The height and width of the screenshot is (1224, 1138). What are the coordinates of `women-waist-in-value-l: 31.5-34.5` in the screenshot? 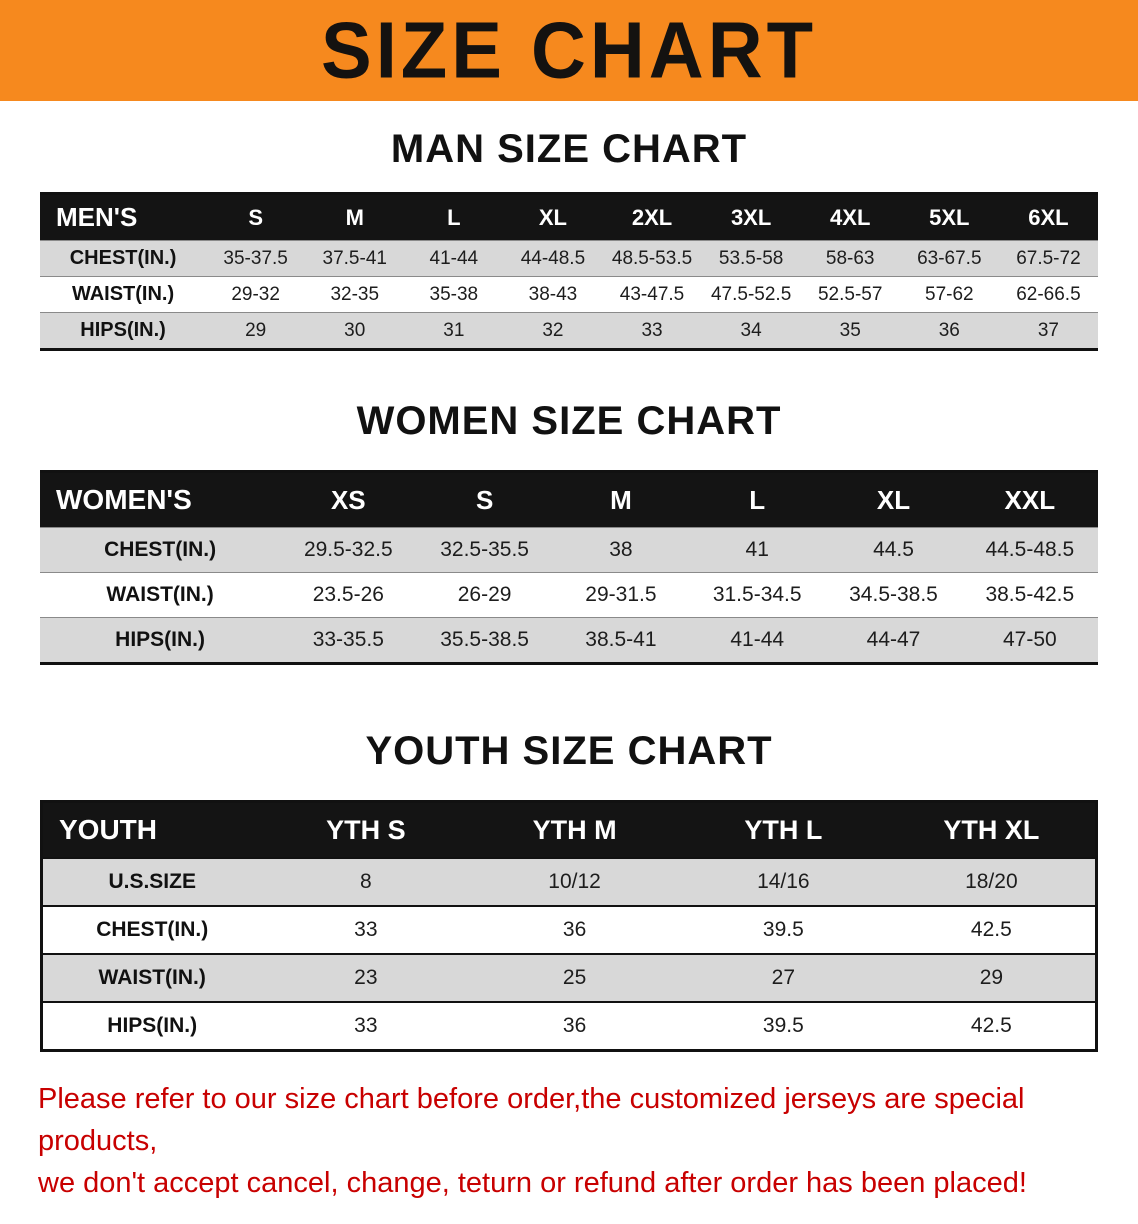 It's located at (757, 594).